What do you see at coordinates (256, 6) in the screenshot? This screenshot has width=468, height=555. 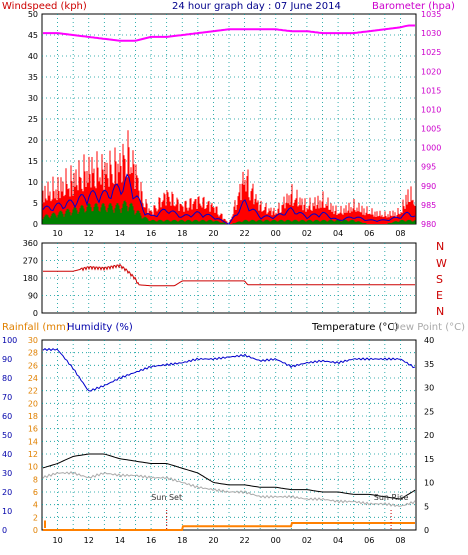 I see `chart-title: 24 hour graph day : 07 June 2014` at bounding box center [256, 6].